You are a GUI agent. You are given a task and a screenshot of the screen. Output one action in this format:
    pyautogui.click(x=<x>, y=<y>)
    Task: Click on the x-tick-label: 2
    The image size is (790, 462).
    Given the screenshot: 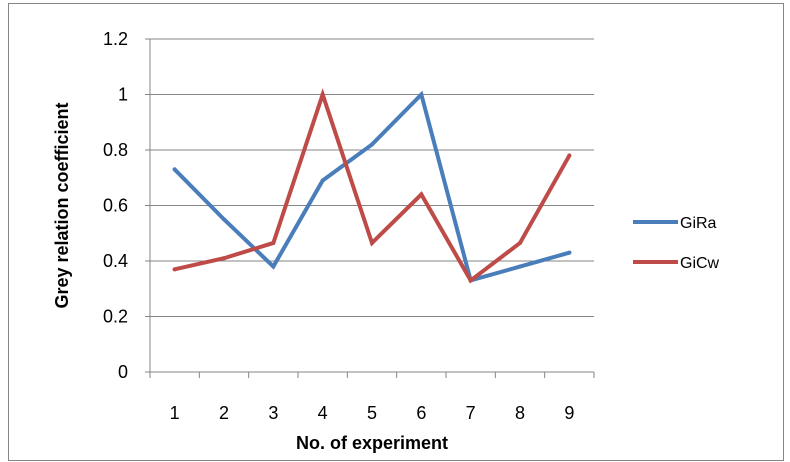 What is the action you would take?
    pyautogui.click(x=224, y=413)
    